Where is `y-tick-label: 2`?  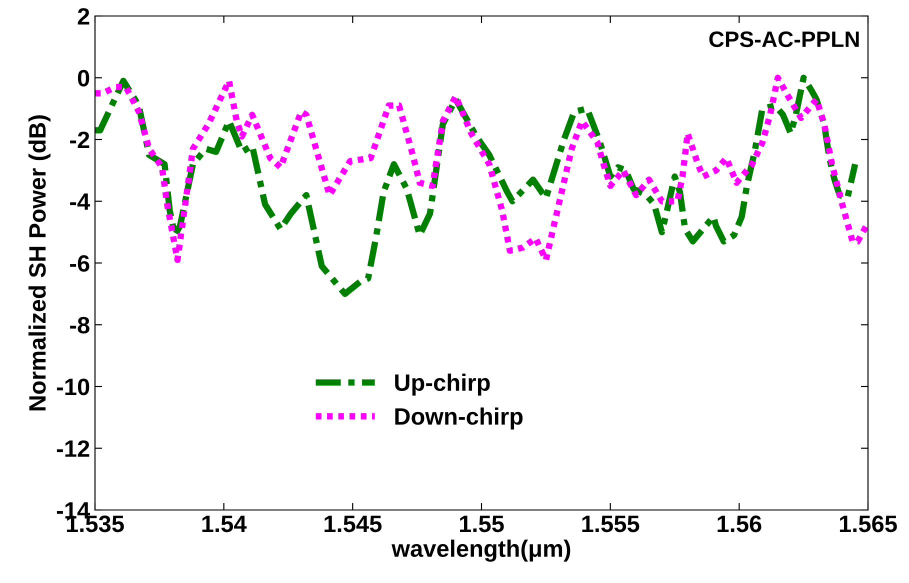 y-tick-label: 2 is located at coordinates (84, 16).